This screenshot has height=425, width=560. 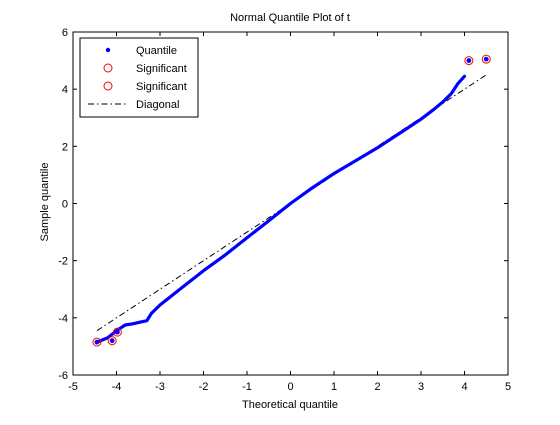 I want to click on x-tick-label: 0, so click(x=290, y=387).